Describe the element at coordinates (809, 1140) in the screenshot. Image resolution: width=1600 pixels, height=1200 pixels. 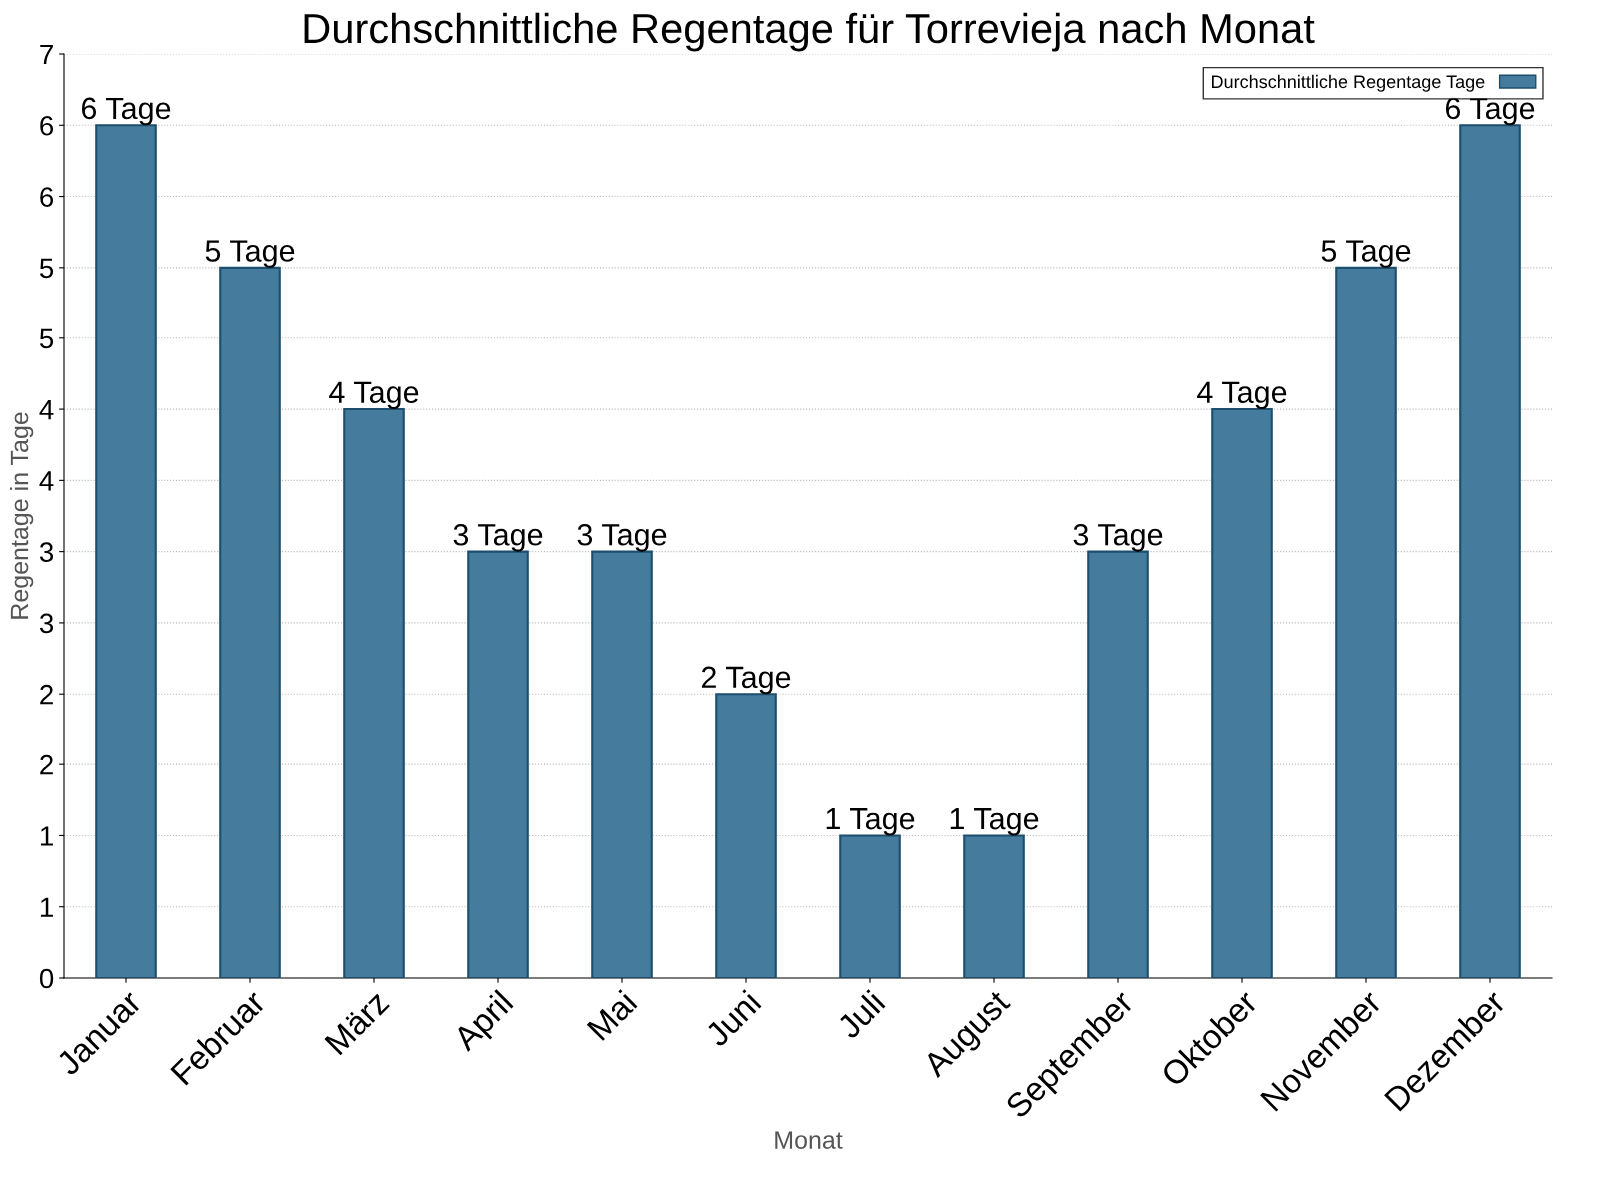
I see `x-axis-title: Monat` at that location.